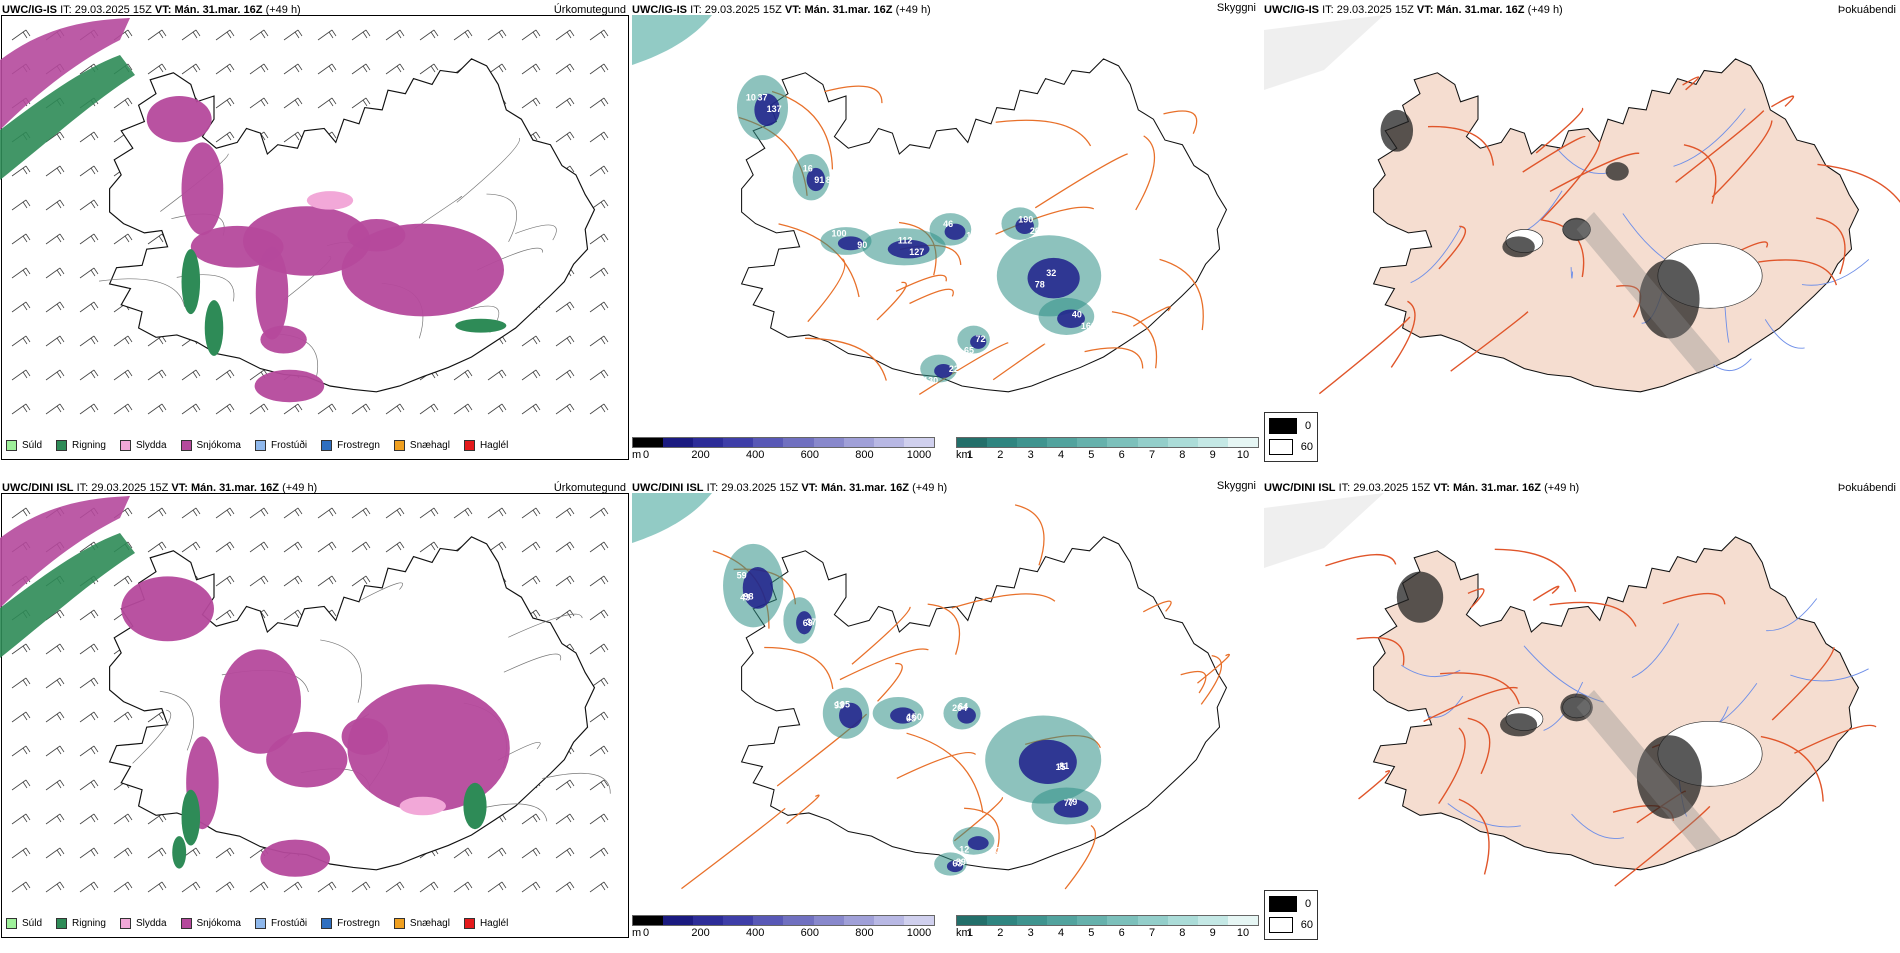  I want to click on snow-band, so click(65, 74).